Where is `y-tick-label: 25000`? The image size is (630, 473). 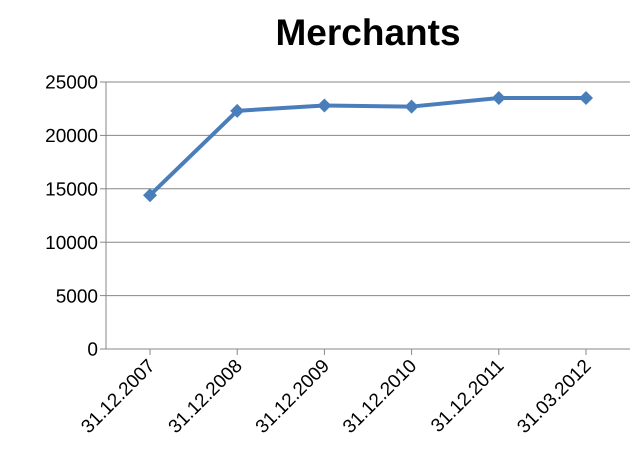 y-tick-label: 25000 is located at coordinates (71, 83).